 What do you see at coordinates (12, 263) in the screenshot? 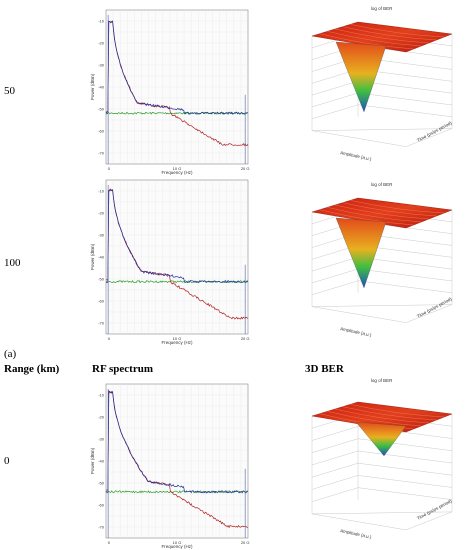
I see `row-label-100: 100` at bounding box center [12, 263].